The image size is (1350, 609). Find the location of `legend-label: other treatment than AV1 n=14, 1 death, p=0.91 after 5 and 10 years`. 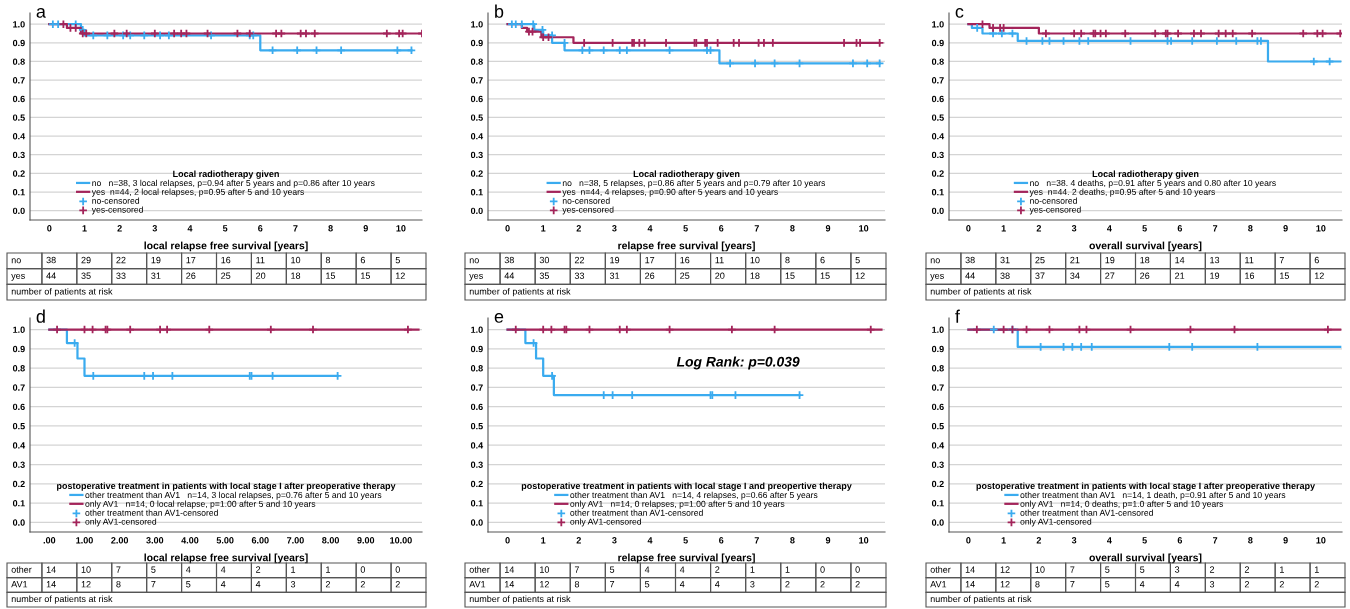

legend-label: other treatment than AV1 n=14, 1 death, p=0.91 after 5 and 10 years is located at coordinates (1153, 495).